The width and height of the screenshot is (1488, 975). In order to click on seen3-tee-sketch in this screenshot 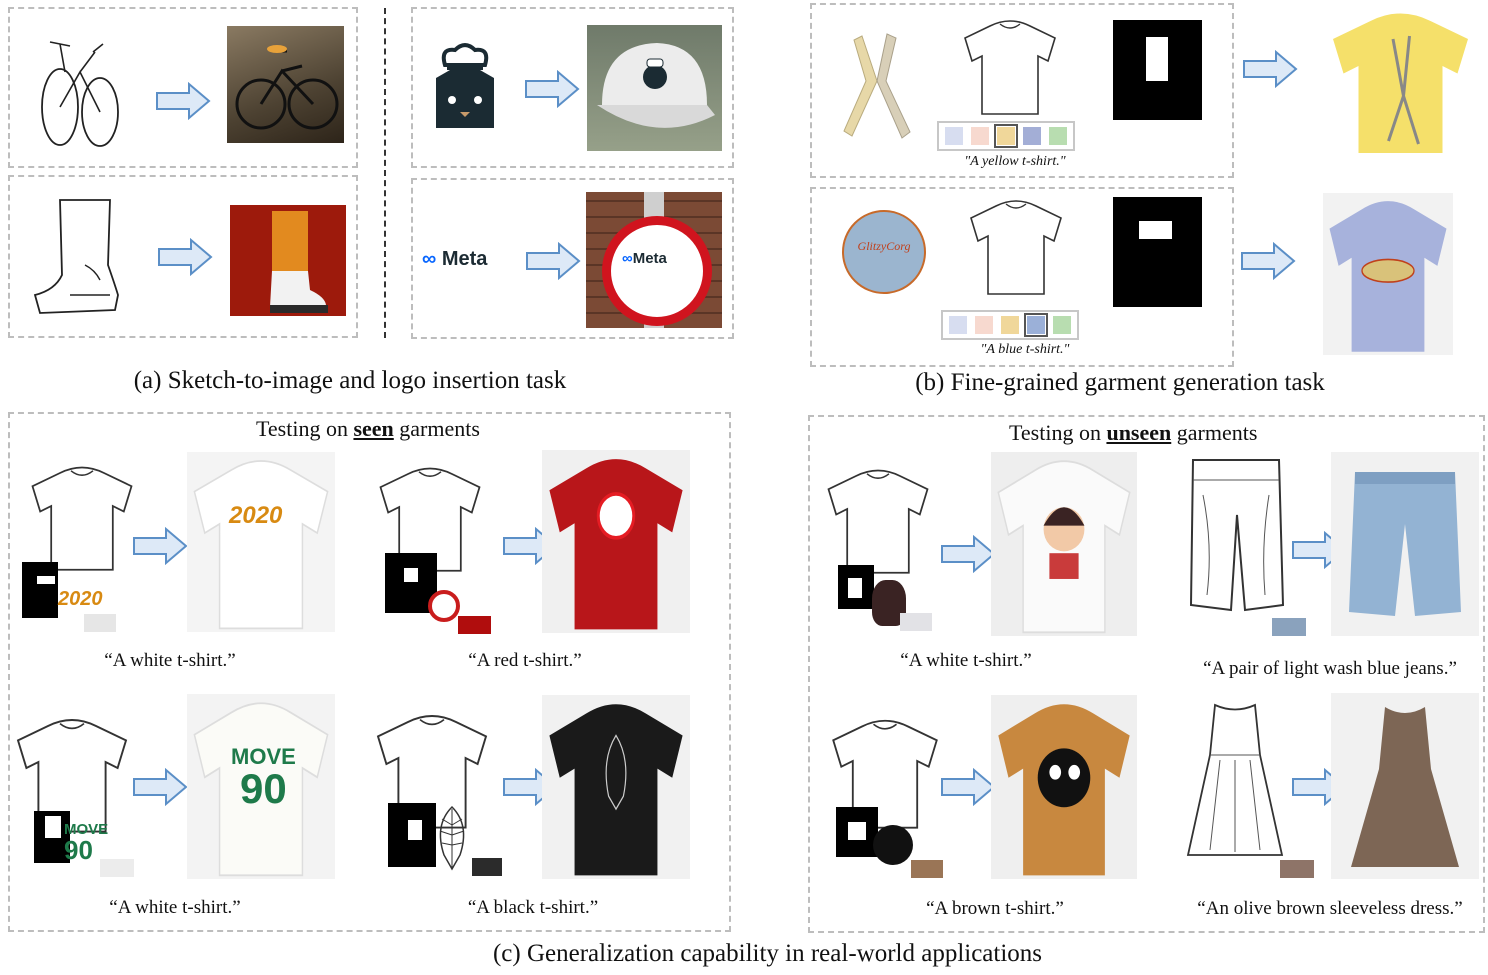, I will do `click(72, 776)`.